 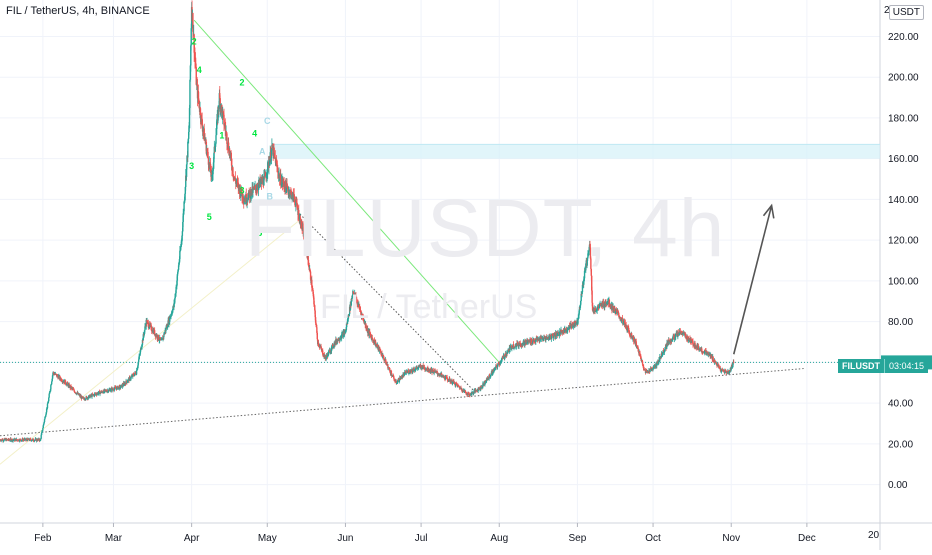 What do you see at coordinates (906, 12) in the screenshot?
I see `currency-tag: USDT` at bounding box center [906, 12].